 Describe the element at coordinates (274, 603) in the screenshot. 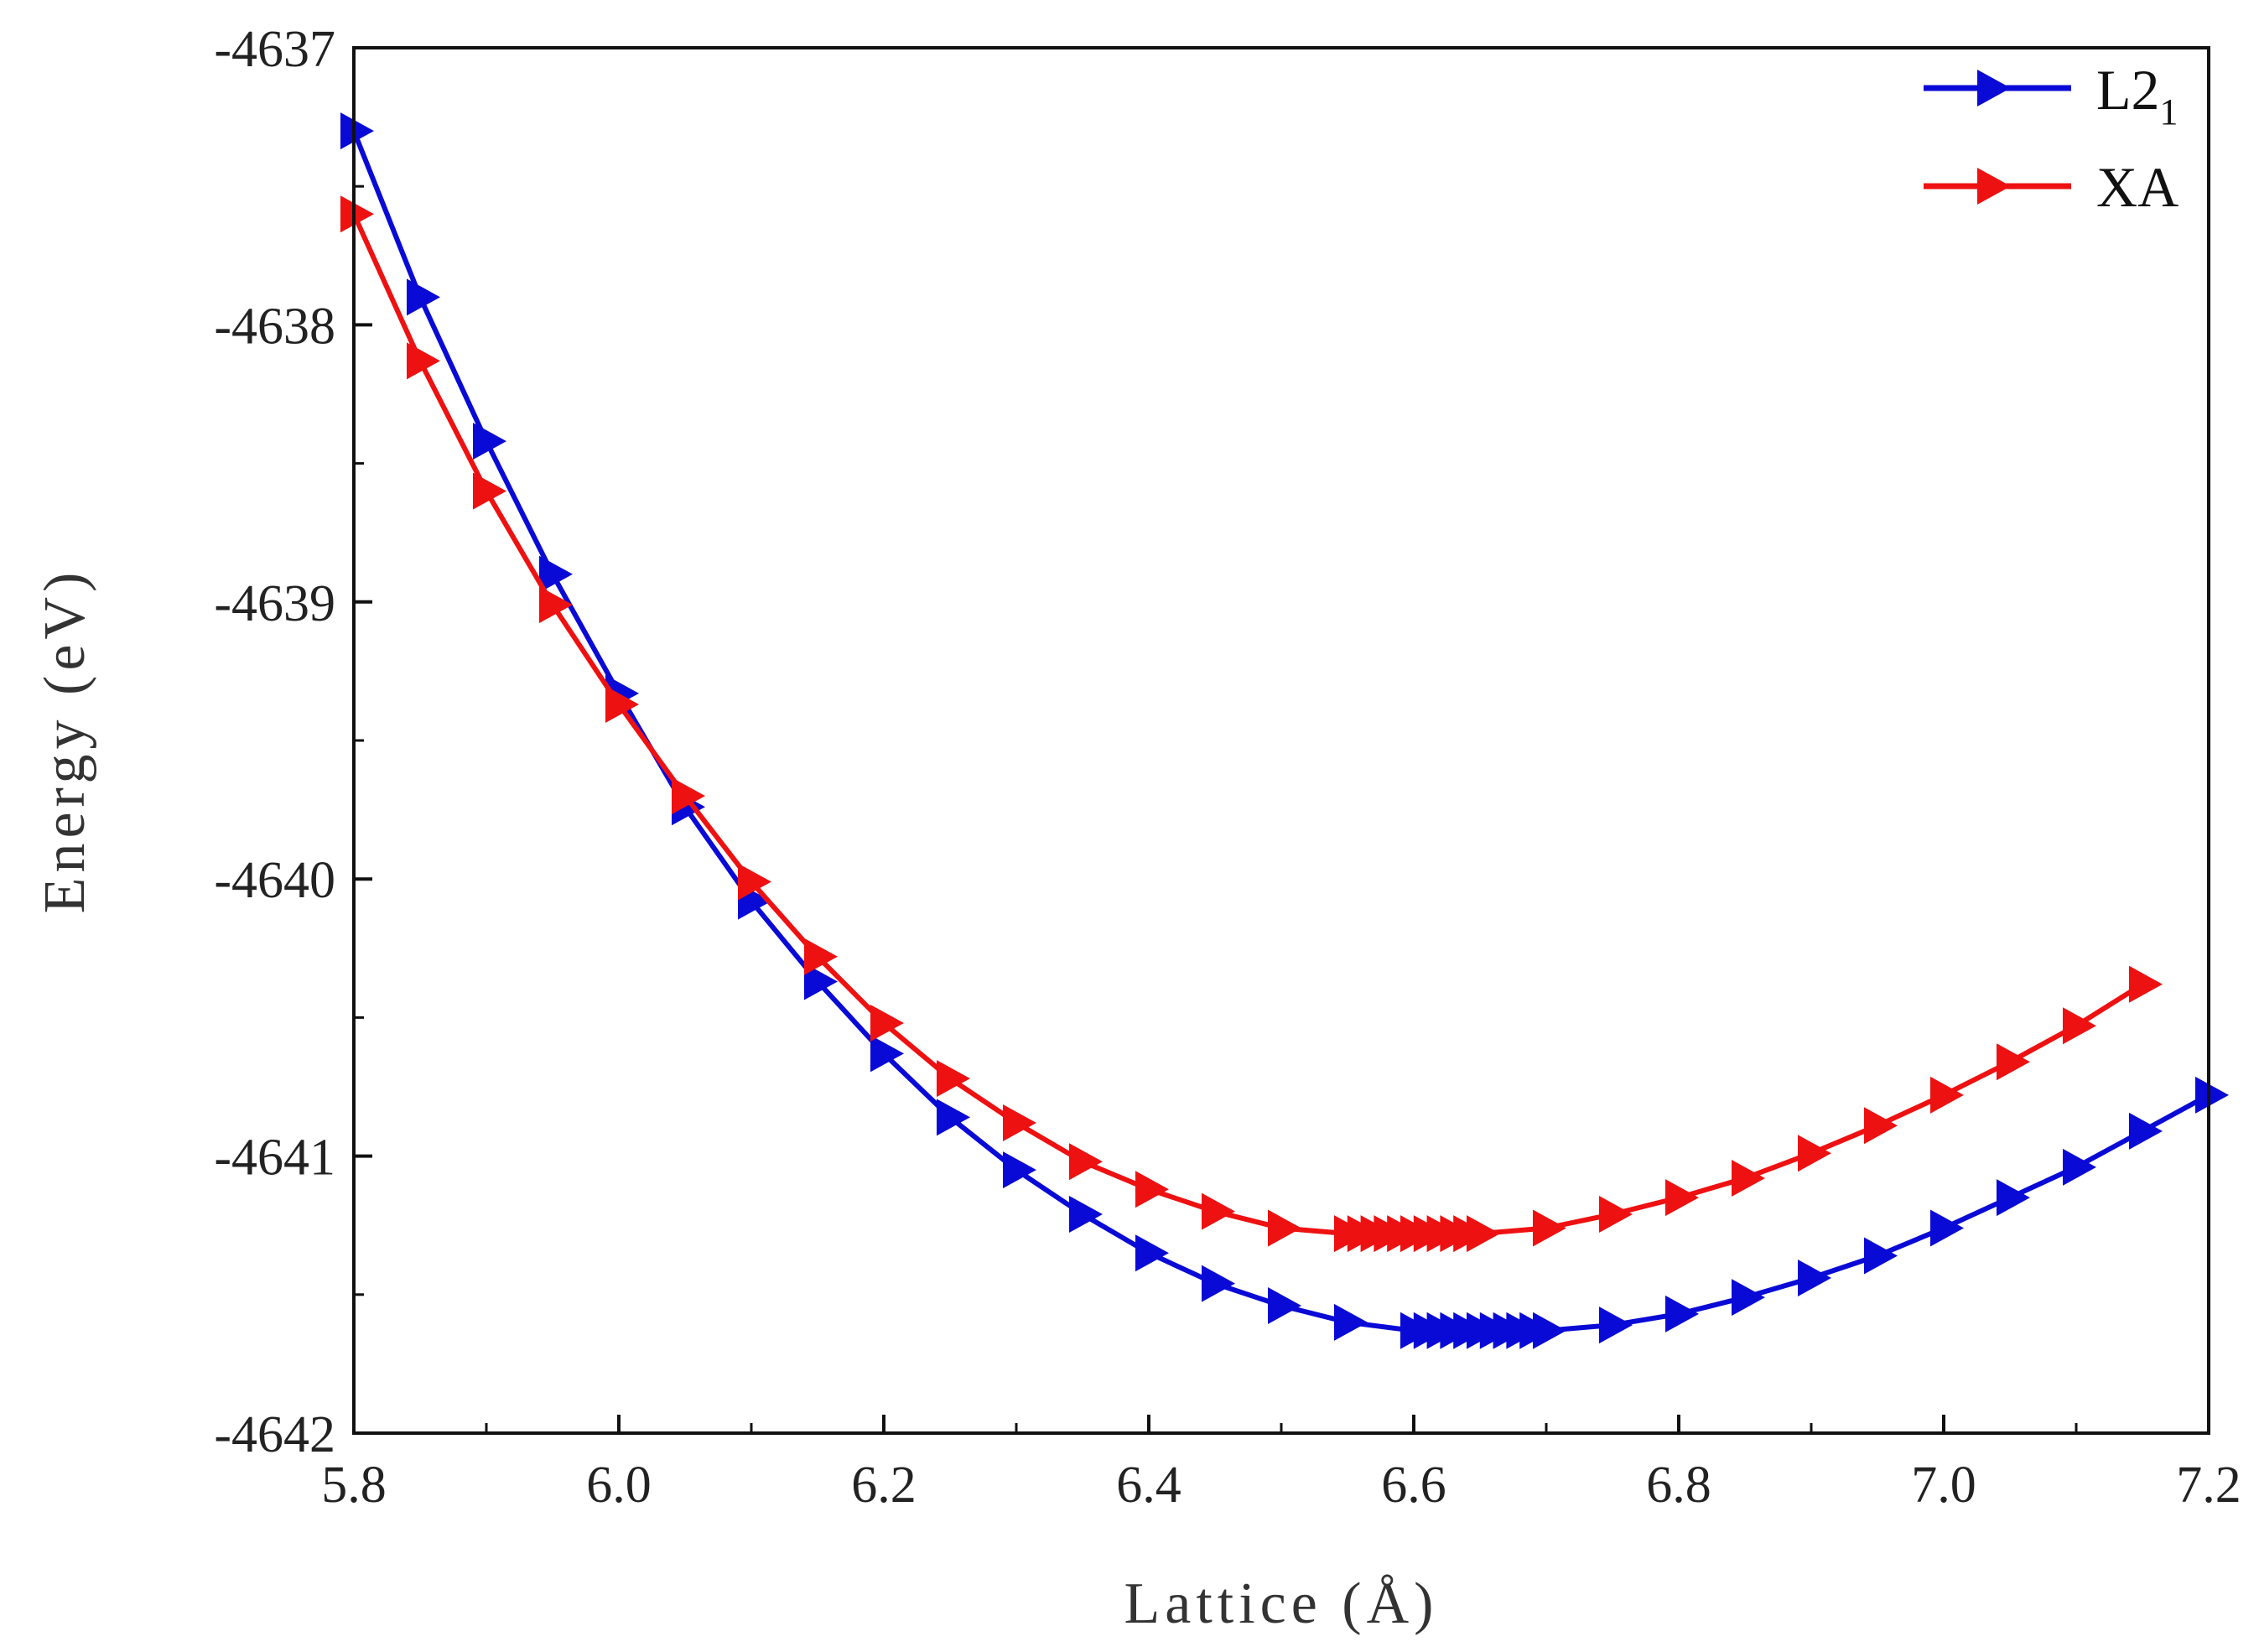

I see `y-tick-label: -4639` at that location.